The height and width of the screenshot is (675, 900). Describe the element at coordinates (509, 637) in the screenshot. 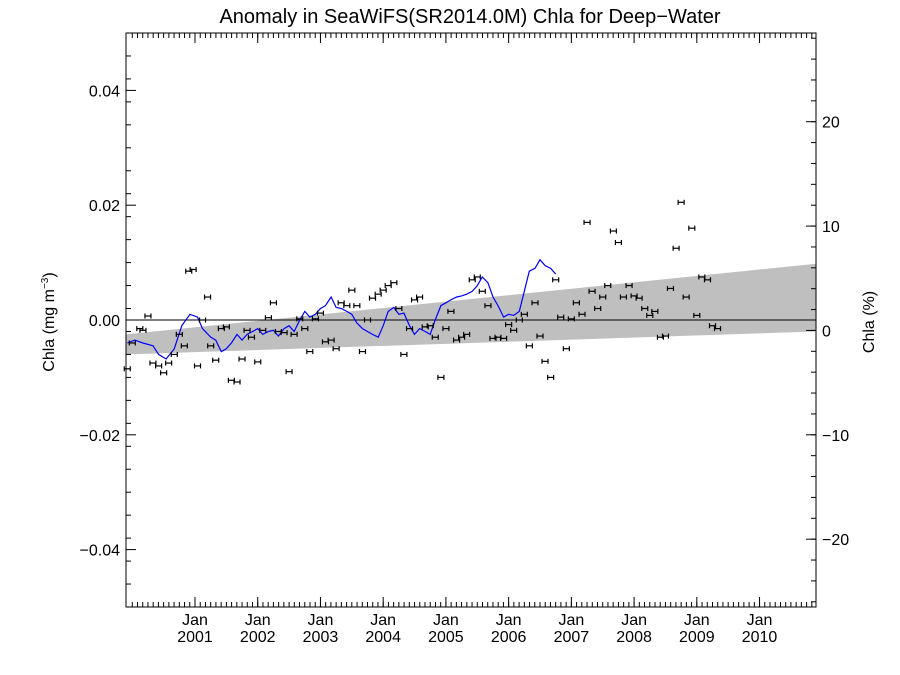

I see `x-tick-year: 2006` at that location.